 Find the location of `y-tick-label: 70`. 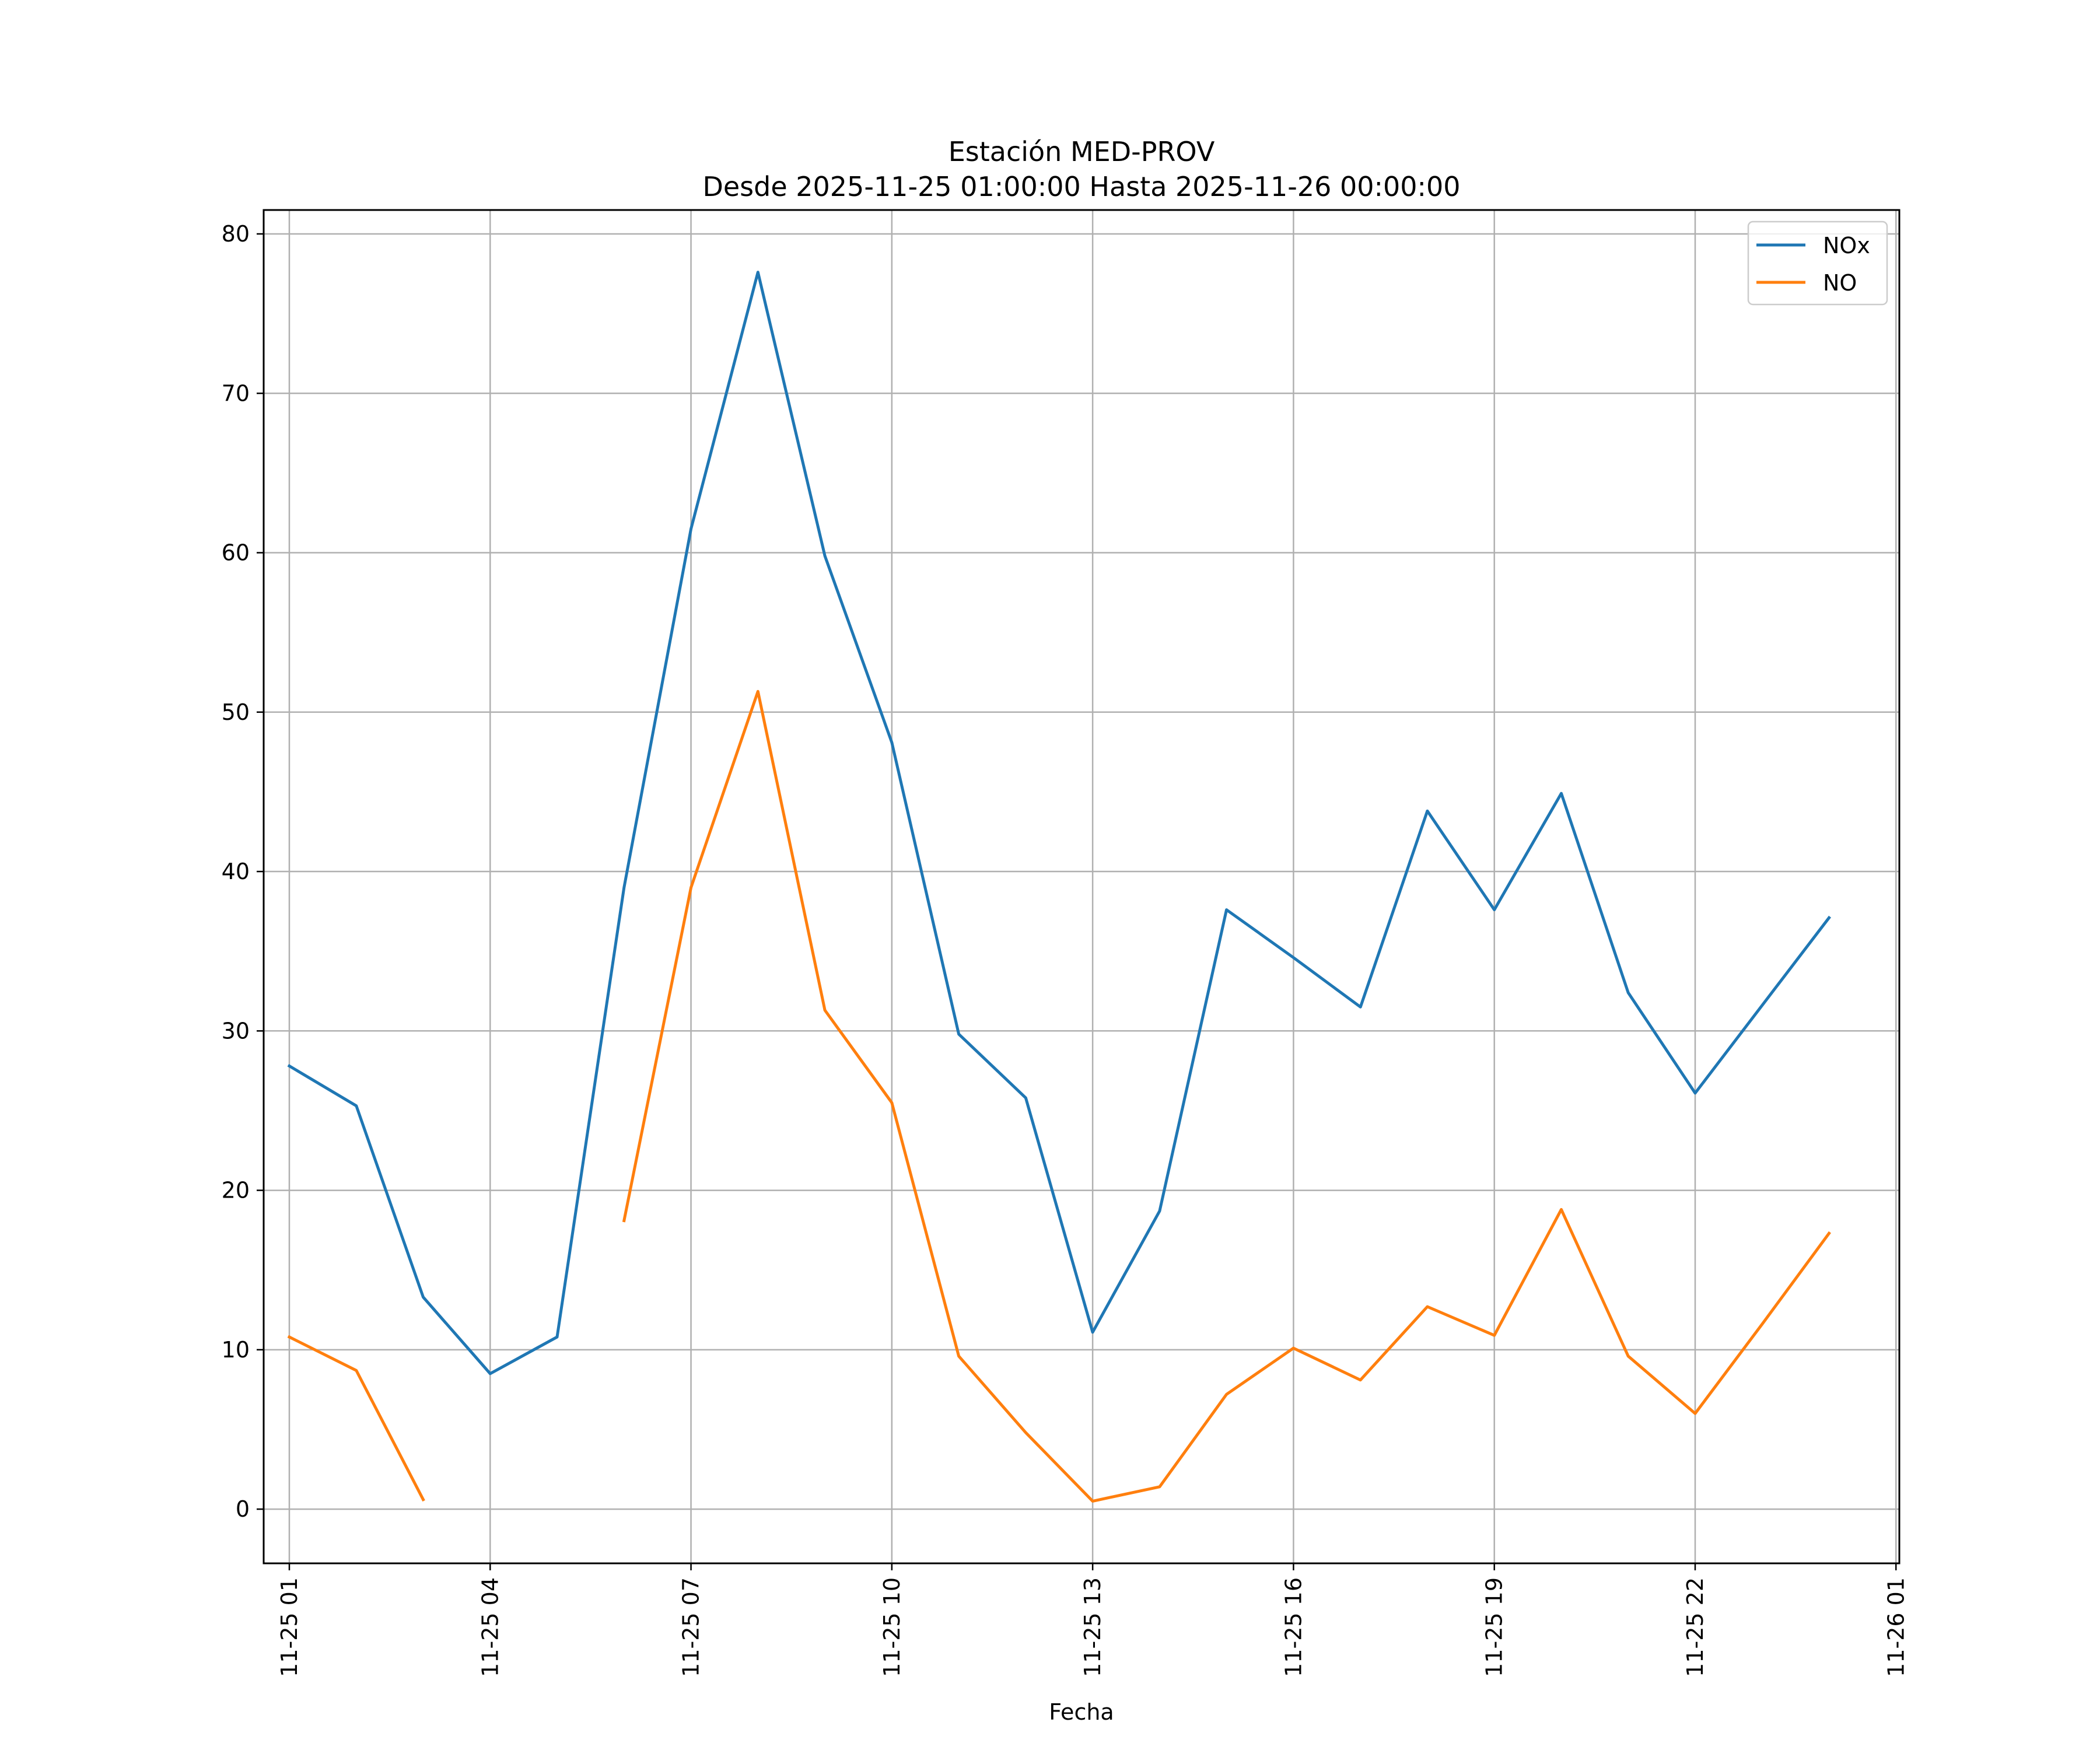

y-tick-label: 70 is located at coordinates (236, 393).